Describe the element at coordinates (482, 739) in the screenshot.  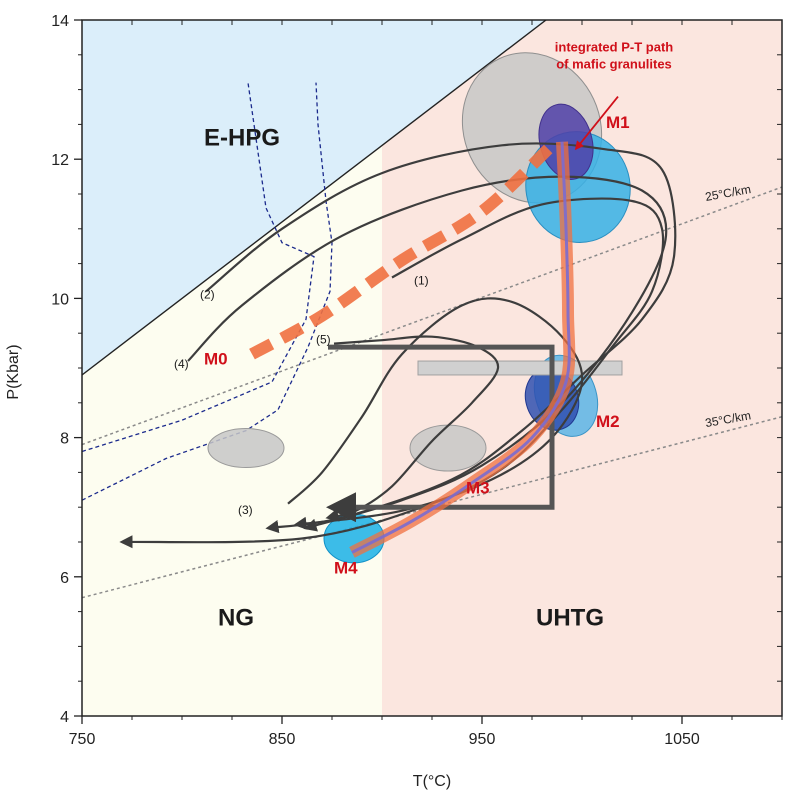
I see `x-tick-label-950: 950` at that location.